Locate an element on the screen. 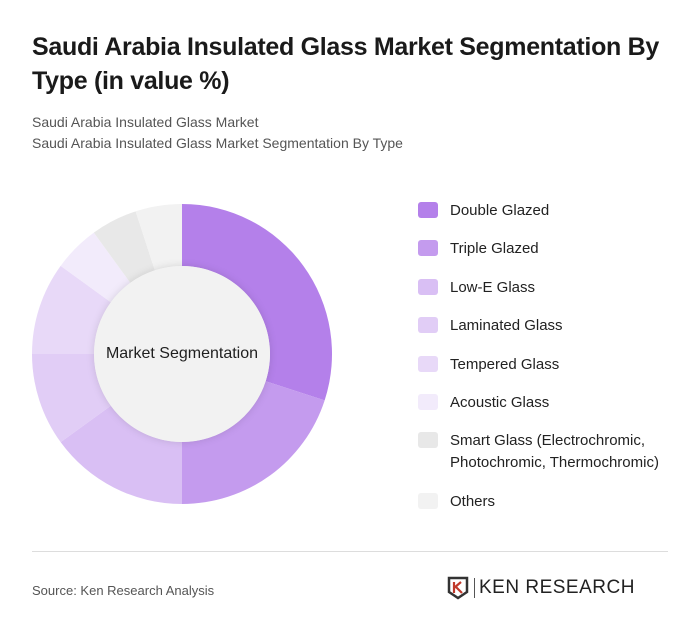 The height and width of the screenshot is (637, 700). logo-text: KEN RESEARCH is located at coordinates (557, 587).